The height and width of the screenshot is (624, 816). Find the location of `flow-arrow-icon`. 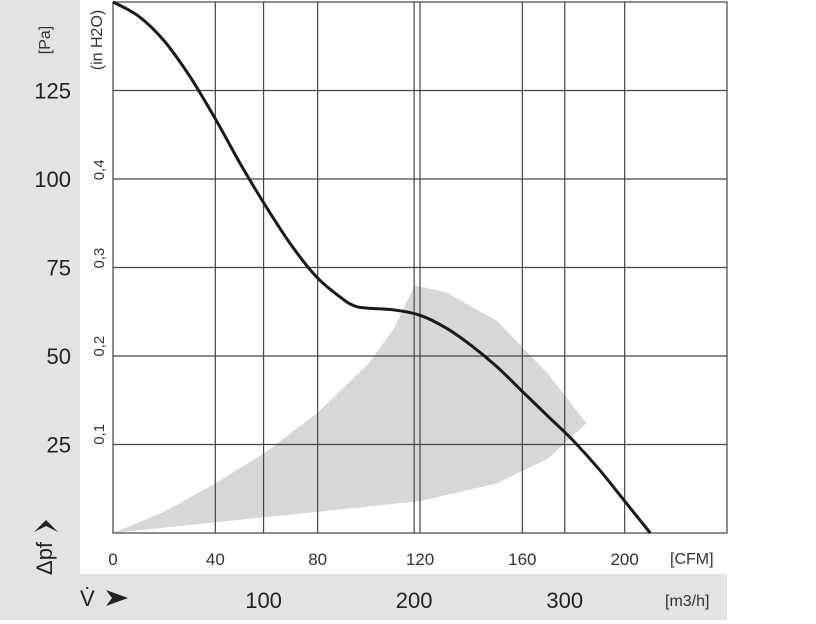

flow-arrow-icon is located at coordinates (117, 598).